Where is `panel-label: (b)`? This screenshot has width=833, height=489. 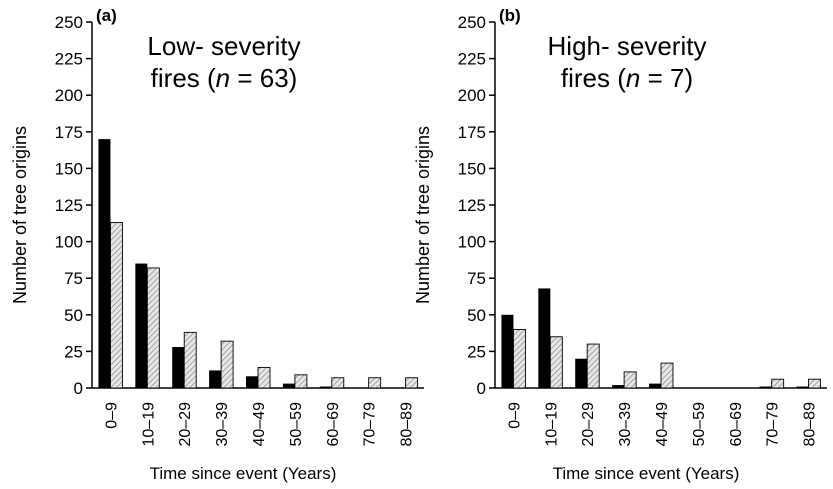 panel-label: (b) is located at coordinates (510, 15).